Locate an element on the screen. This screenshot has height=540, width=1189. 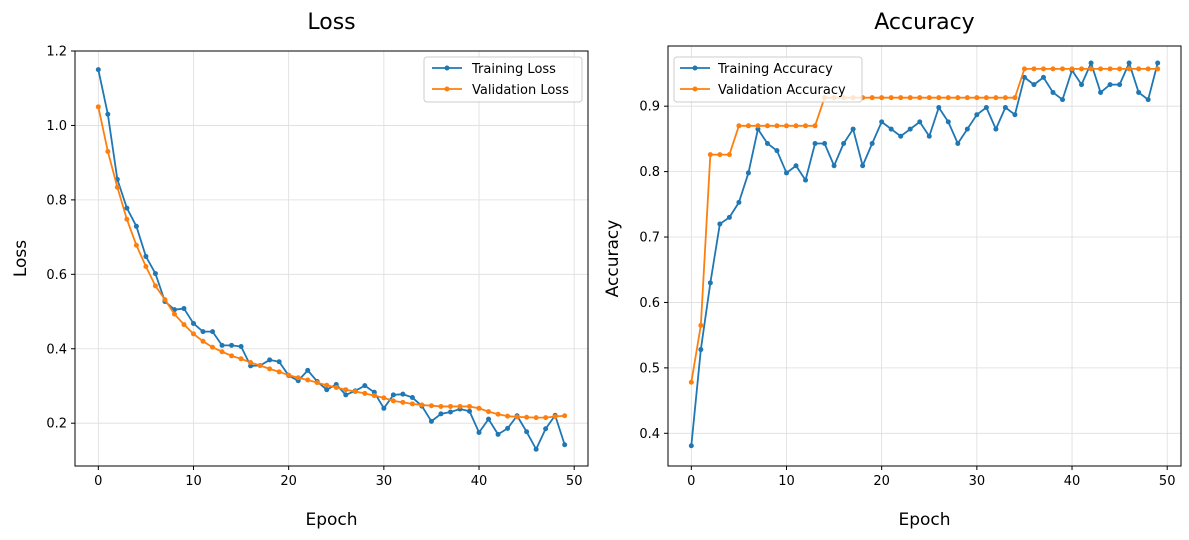
loss-title: Loss is located at coordinates (331, 22).